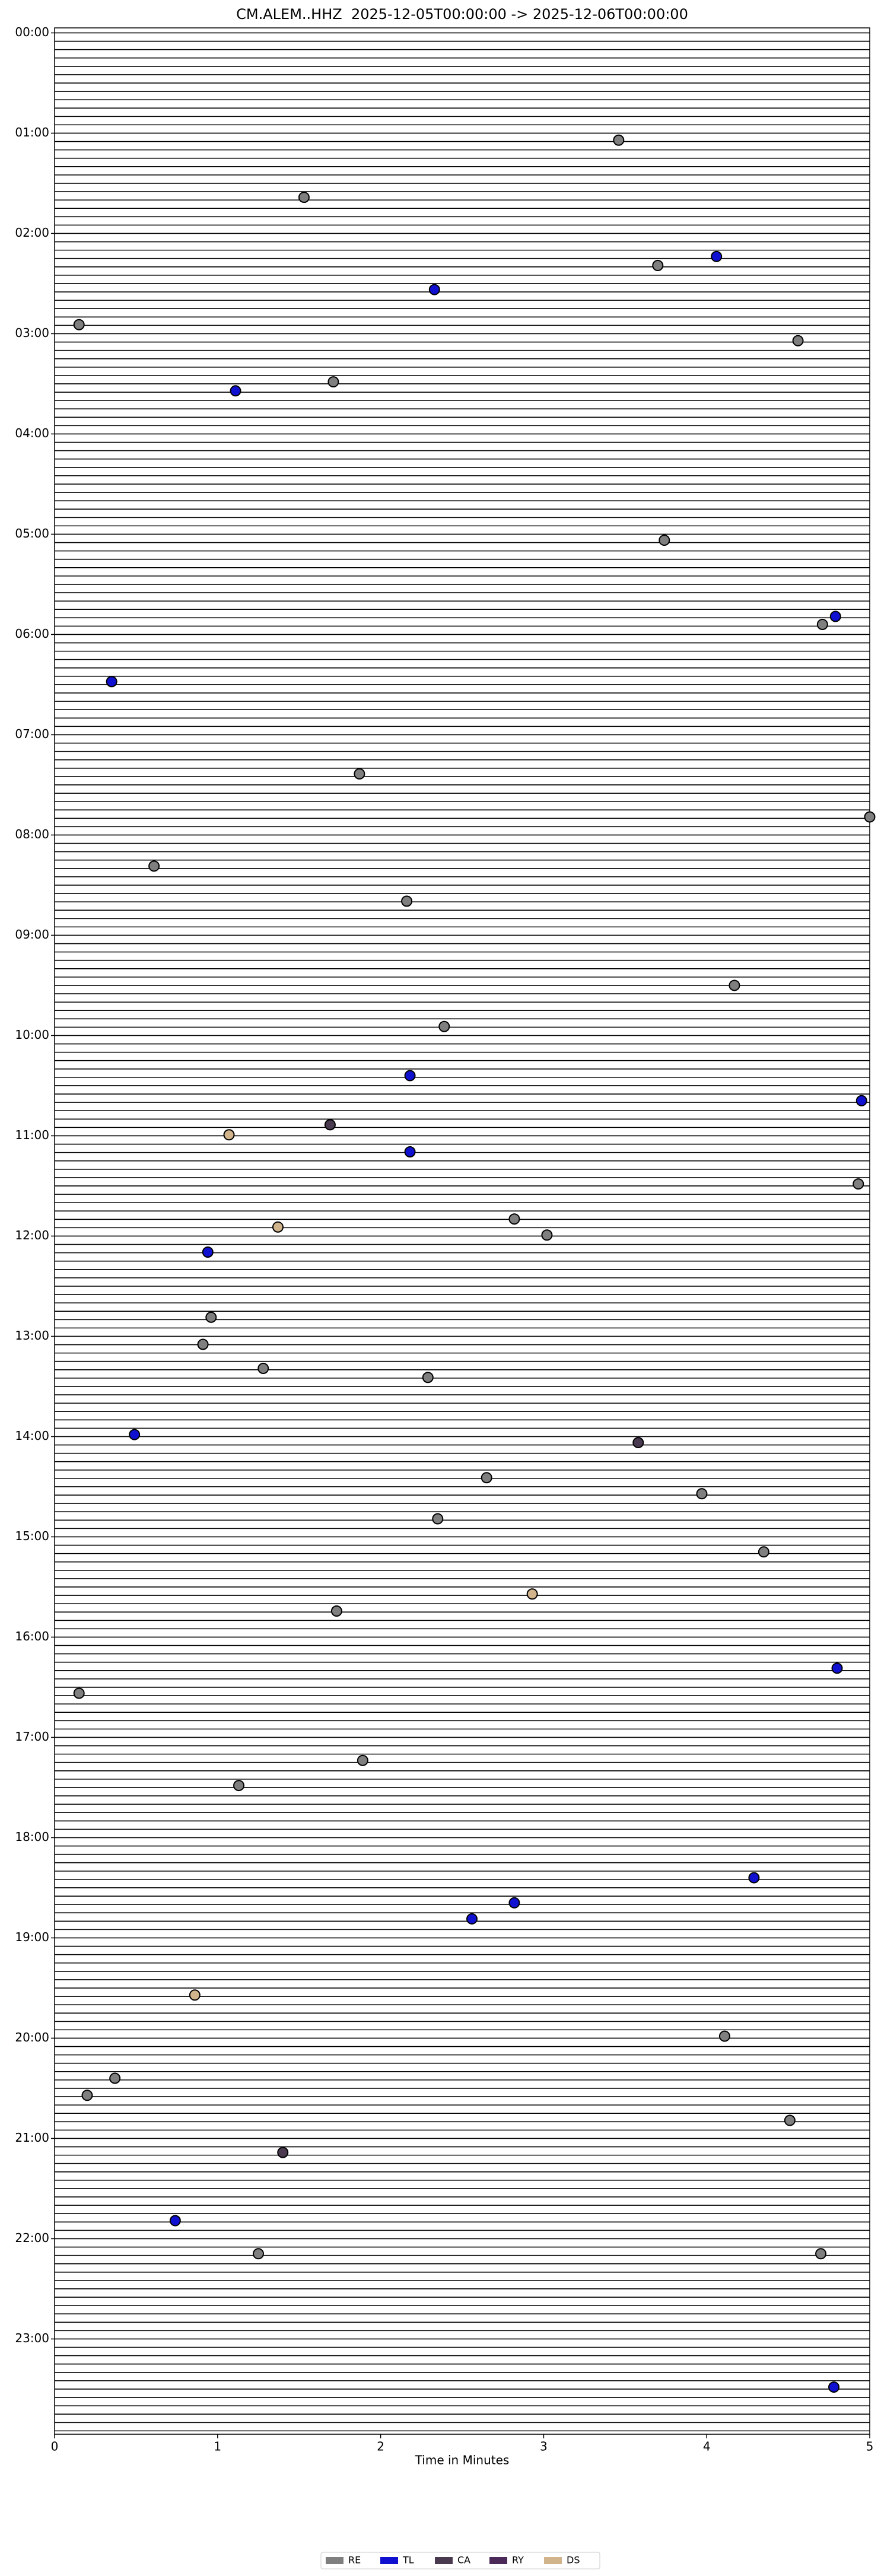  I want to click on y-tick-label: 10:00, so click(32, 1035).